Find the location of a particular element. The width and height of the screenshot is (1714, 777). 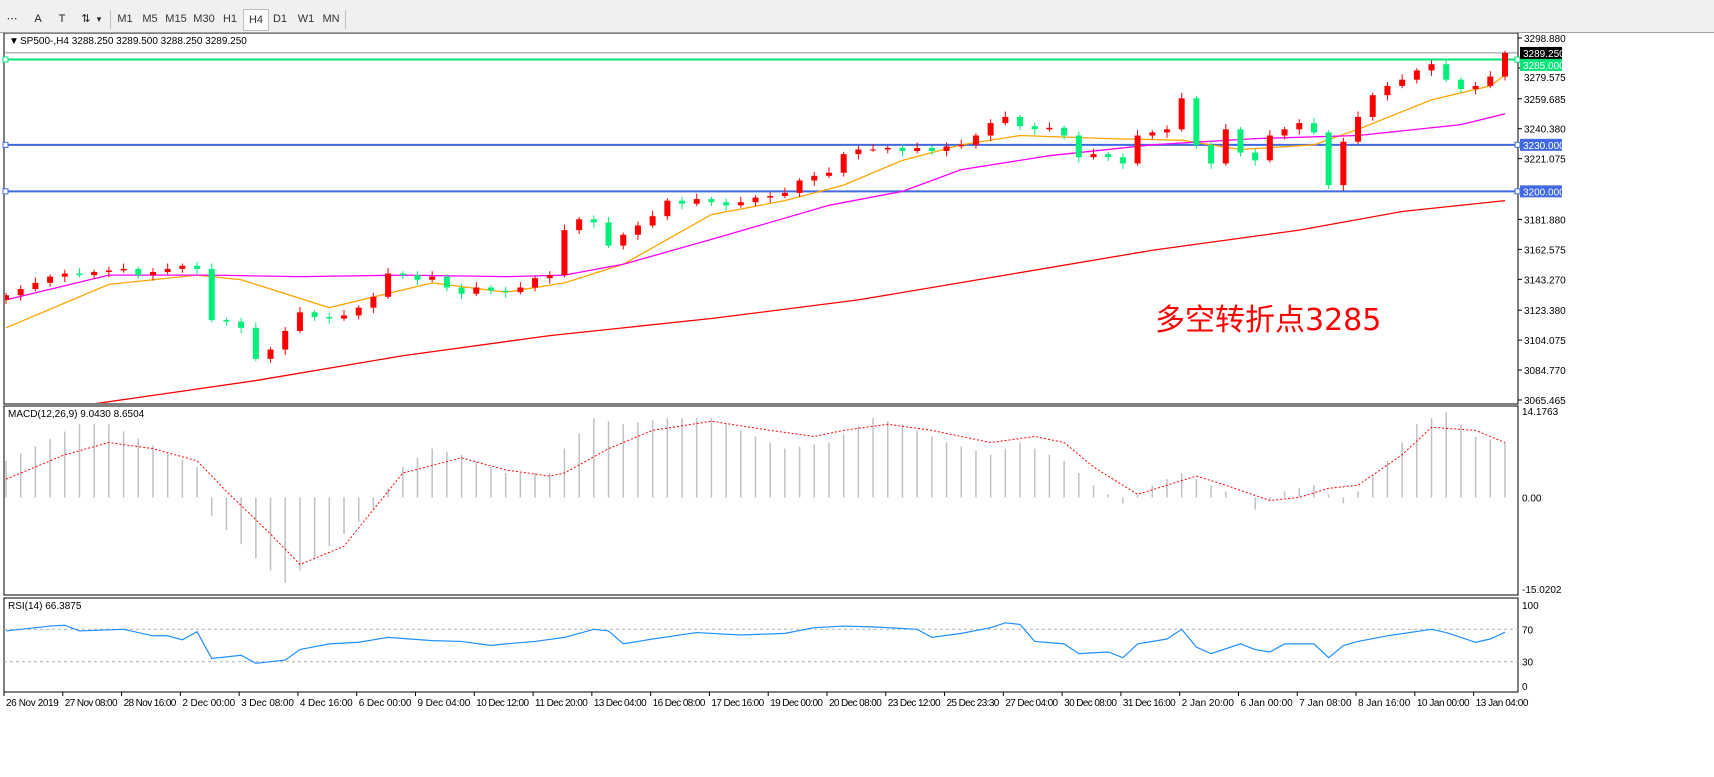

grid-icon: ⋯ is located at coordinates (12, 19).